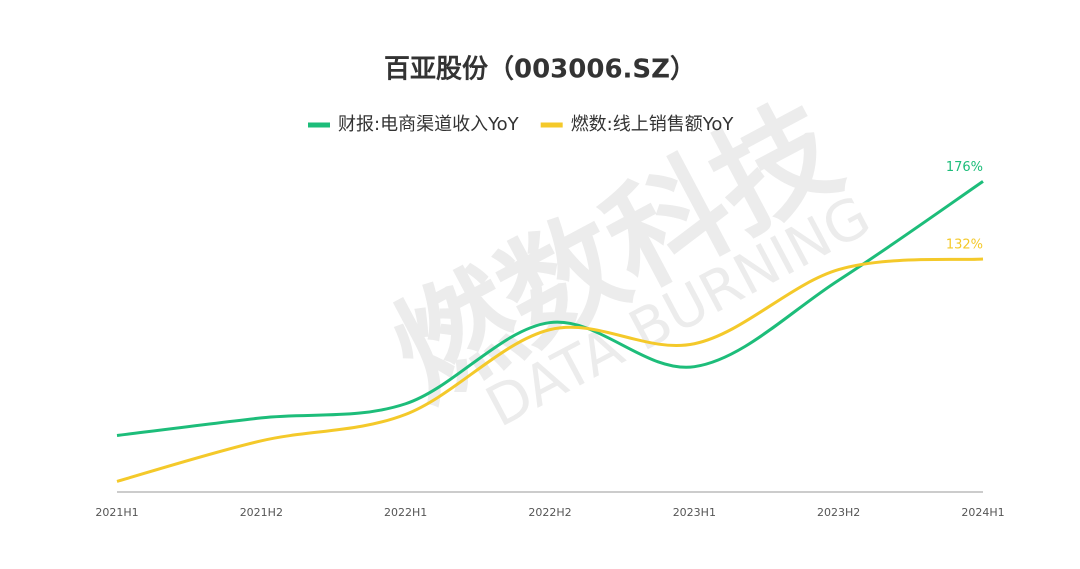  Describe the element at coordinates (116, 512) in the screenshot. I see `x-tick-label: 2021H1` at that location.